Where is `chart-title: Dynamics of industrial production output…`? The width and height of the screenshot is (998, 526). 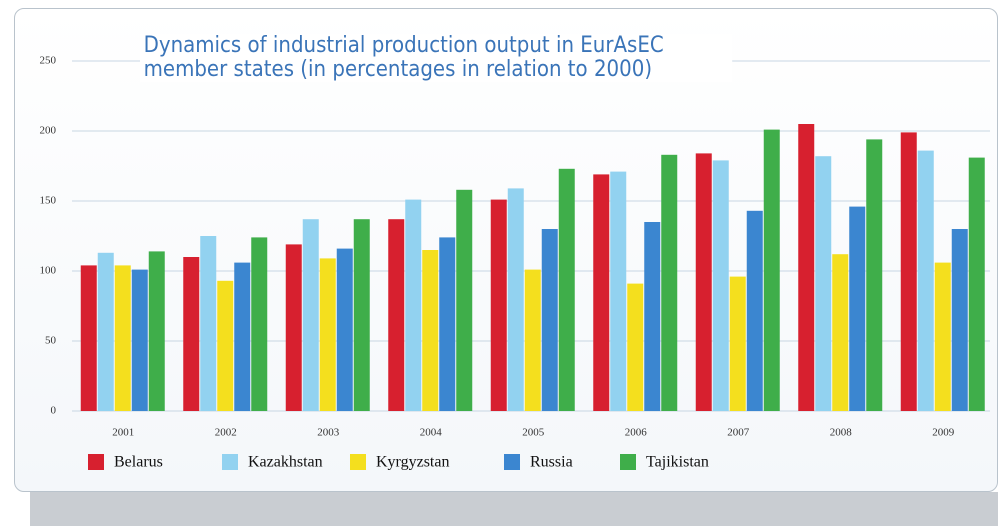
chart-title: Dynamics of industrial production output… is located at coordinates (436, 58).